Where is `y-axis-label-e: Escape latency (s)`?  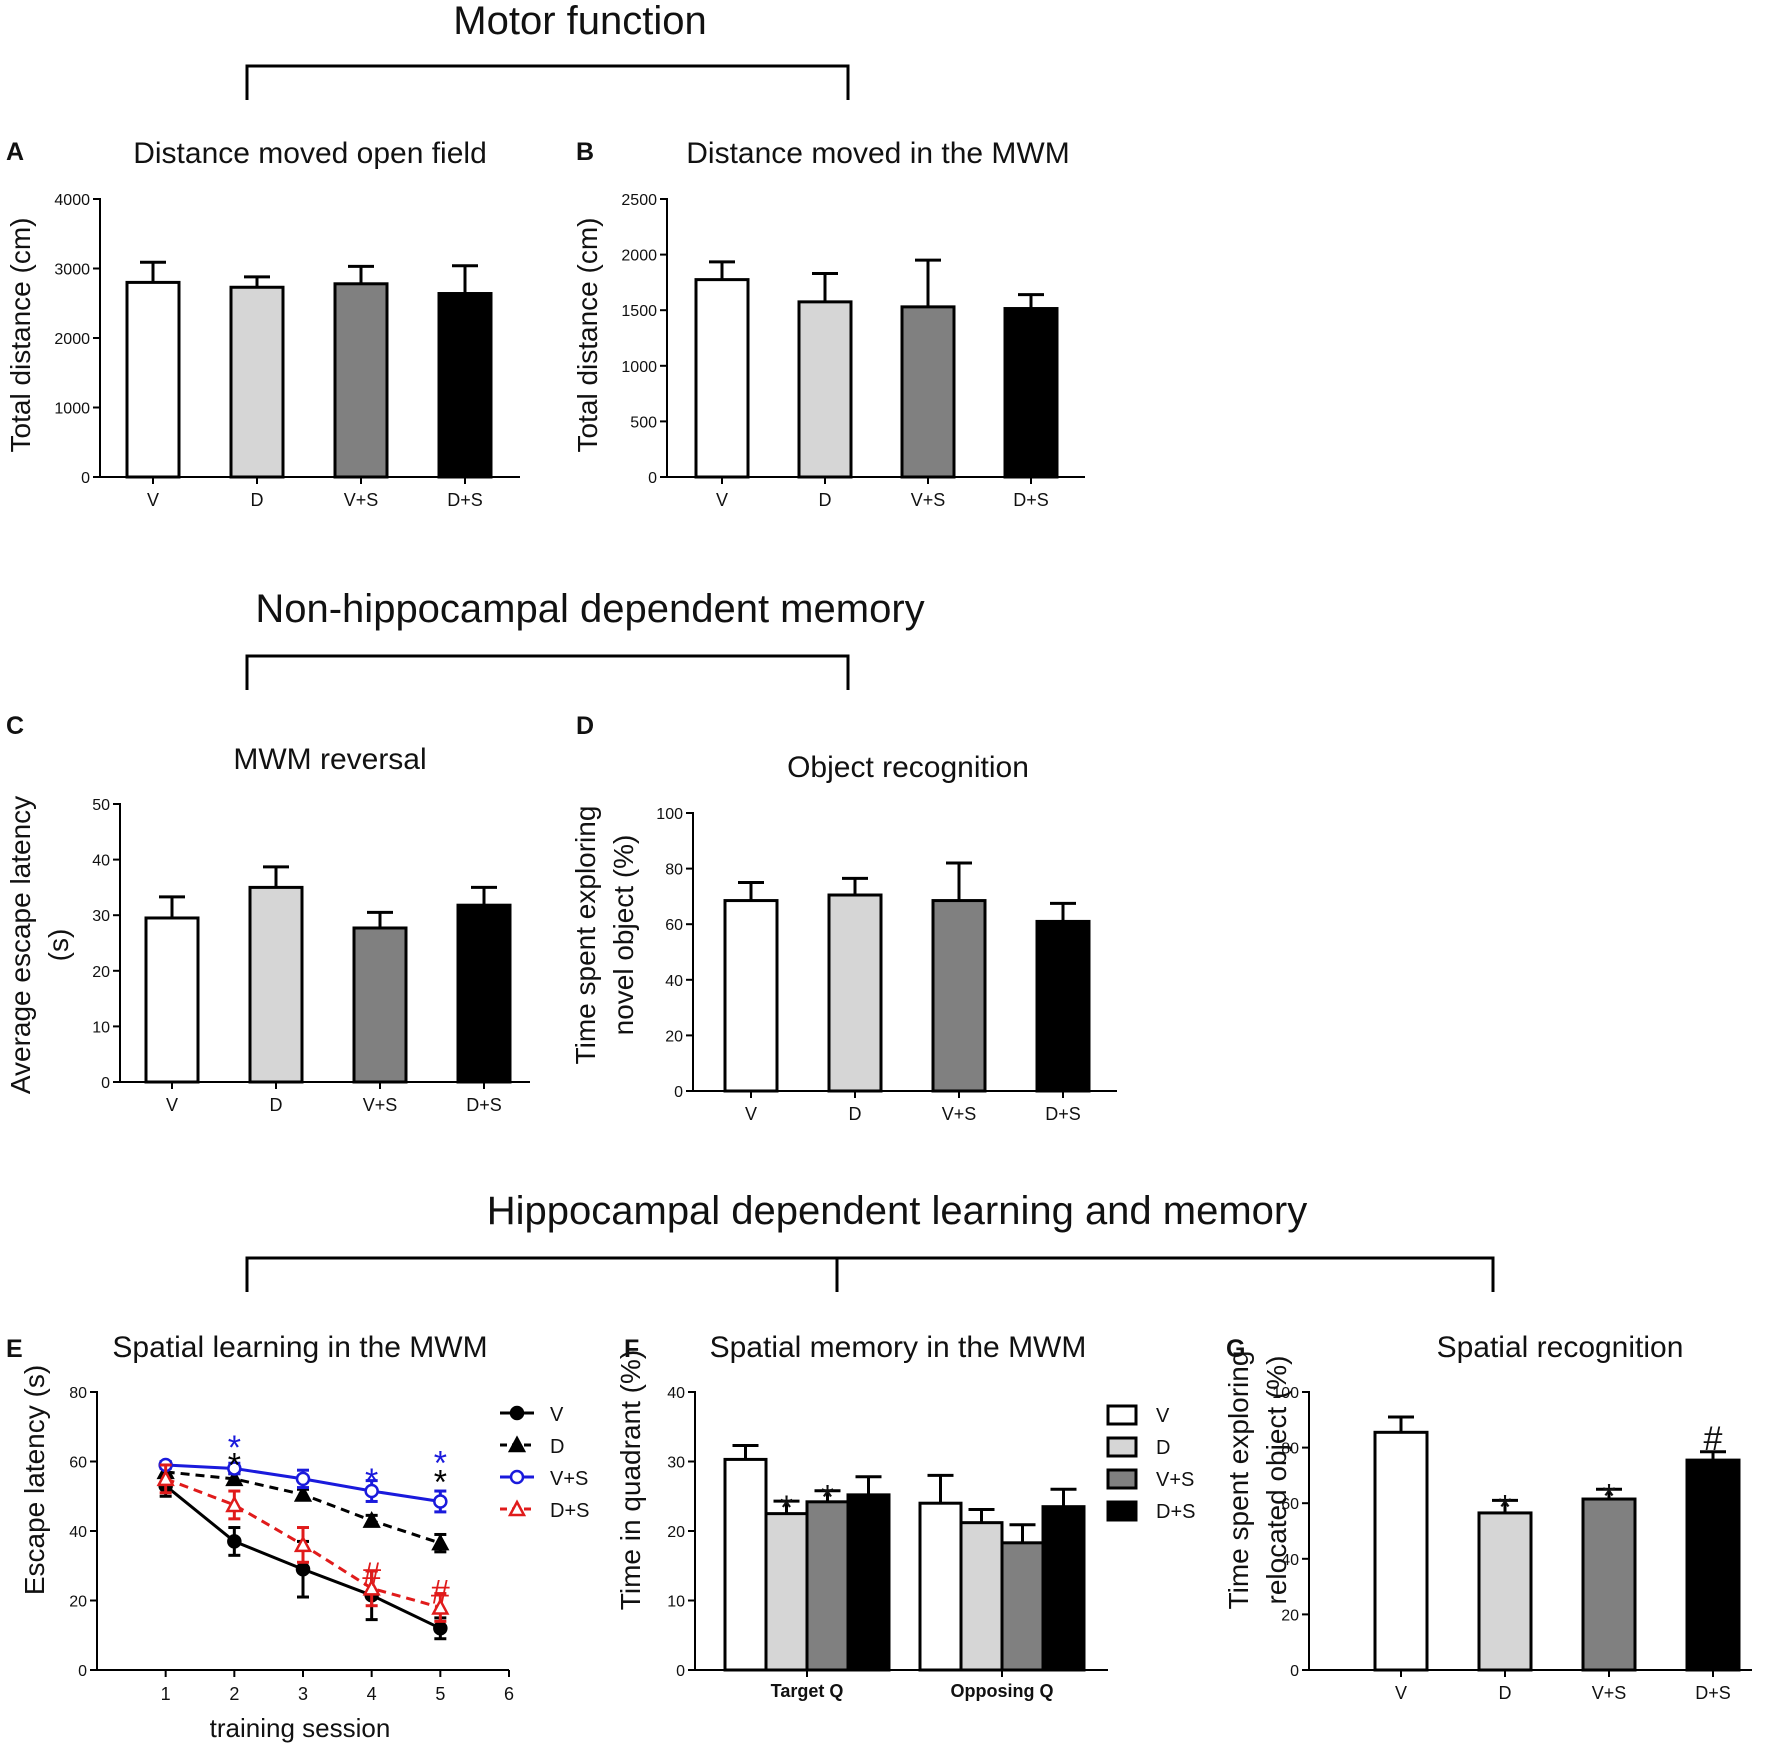 y-axis-label-e: Escape latency (s) is located at coordinates (34, 1480).